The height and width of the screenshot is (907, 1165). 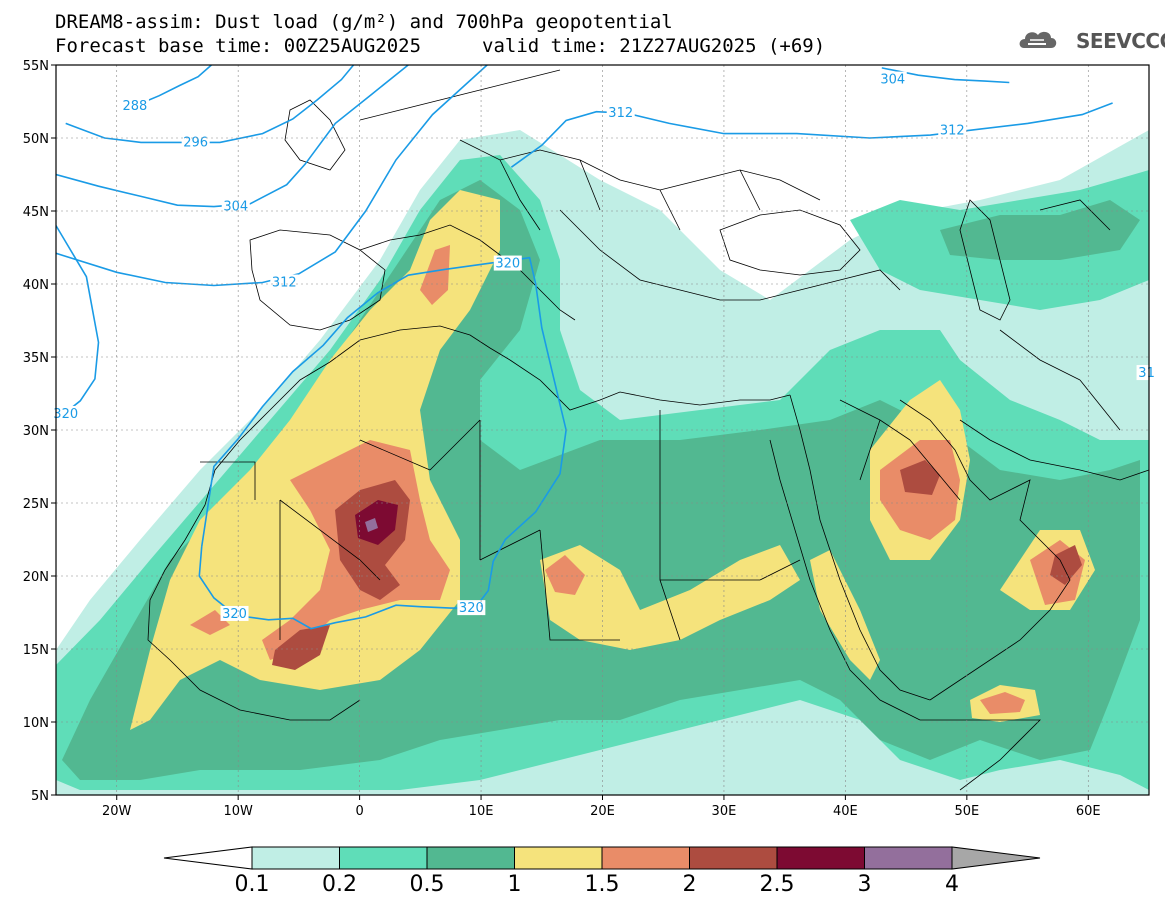 I want to click on colorbar-over-triangle, so click(x=996, y=858).